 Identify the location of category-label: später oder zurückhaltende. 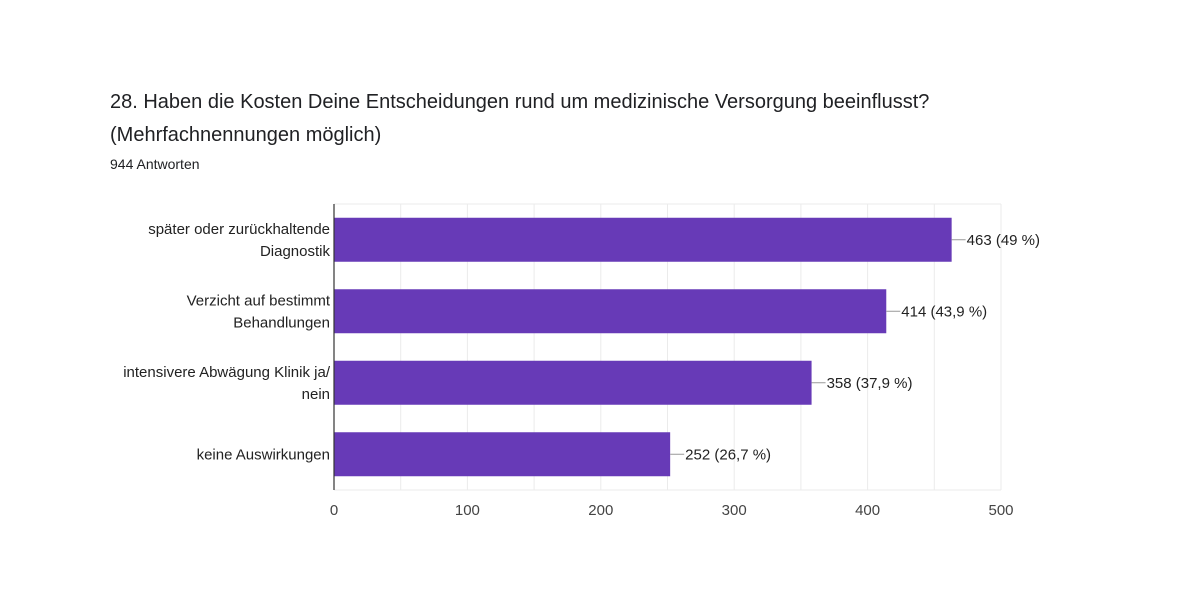
(239, 229).